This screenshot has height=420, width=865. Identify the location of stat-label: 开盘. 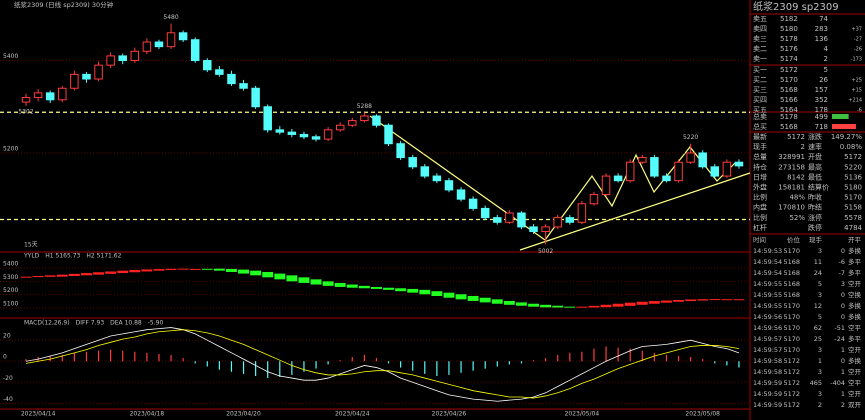
(815, 156).